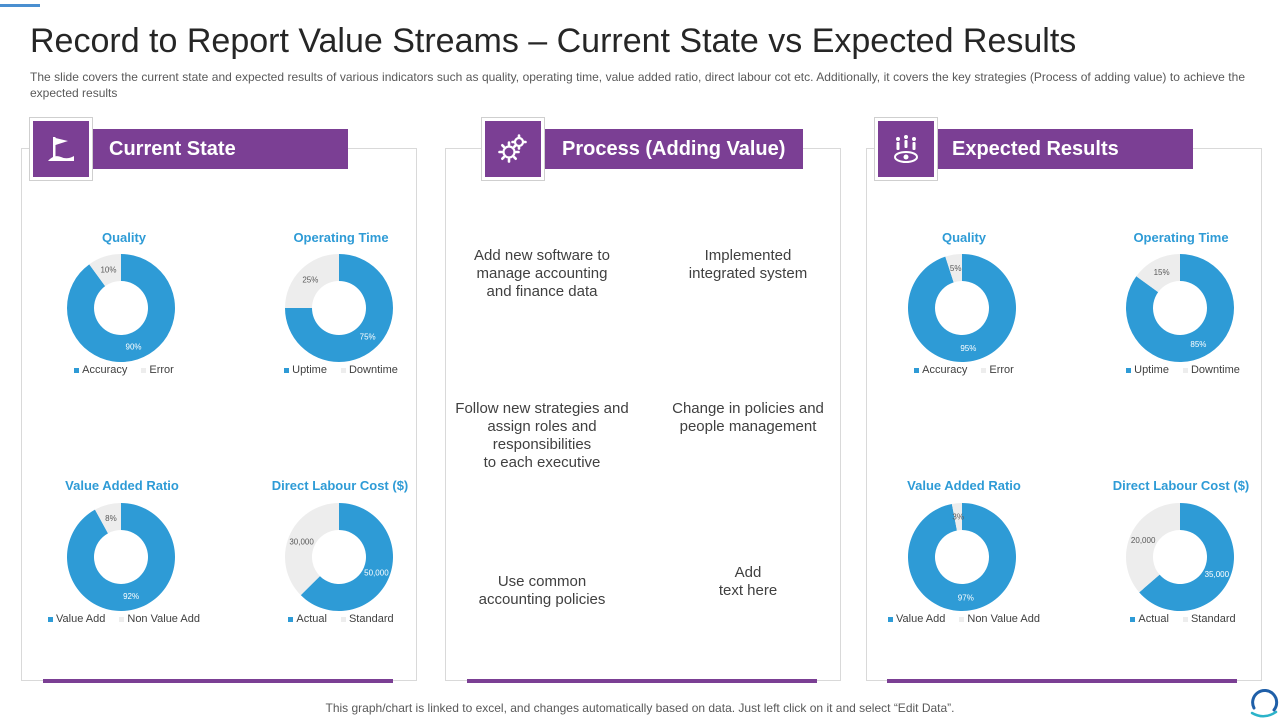  What do you see at coordinates (108, 269) in the screenshot?
I see `donut-value-label: 10%` at bounding box center [108, 269].